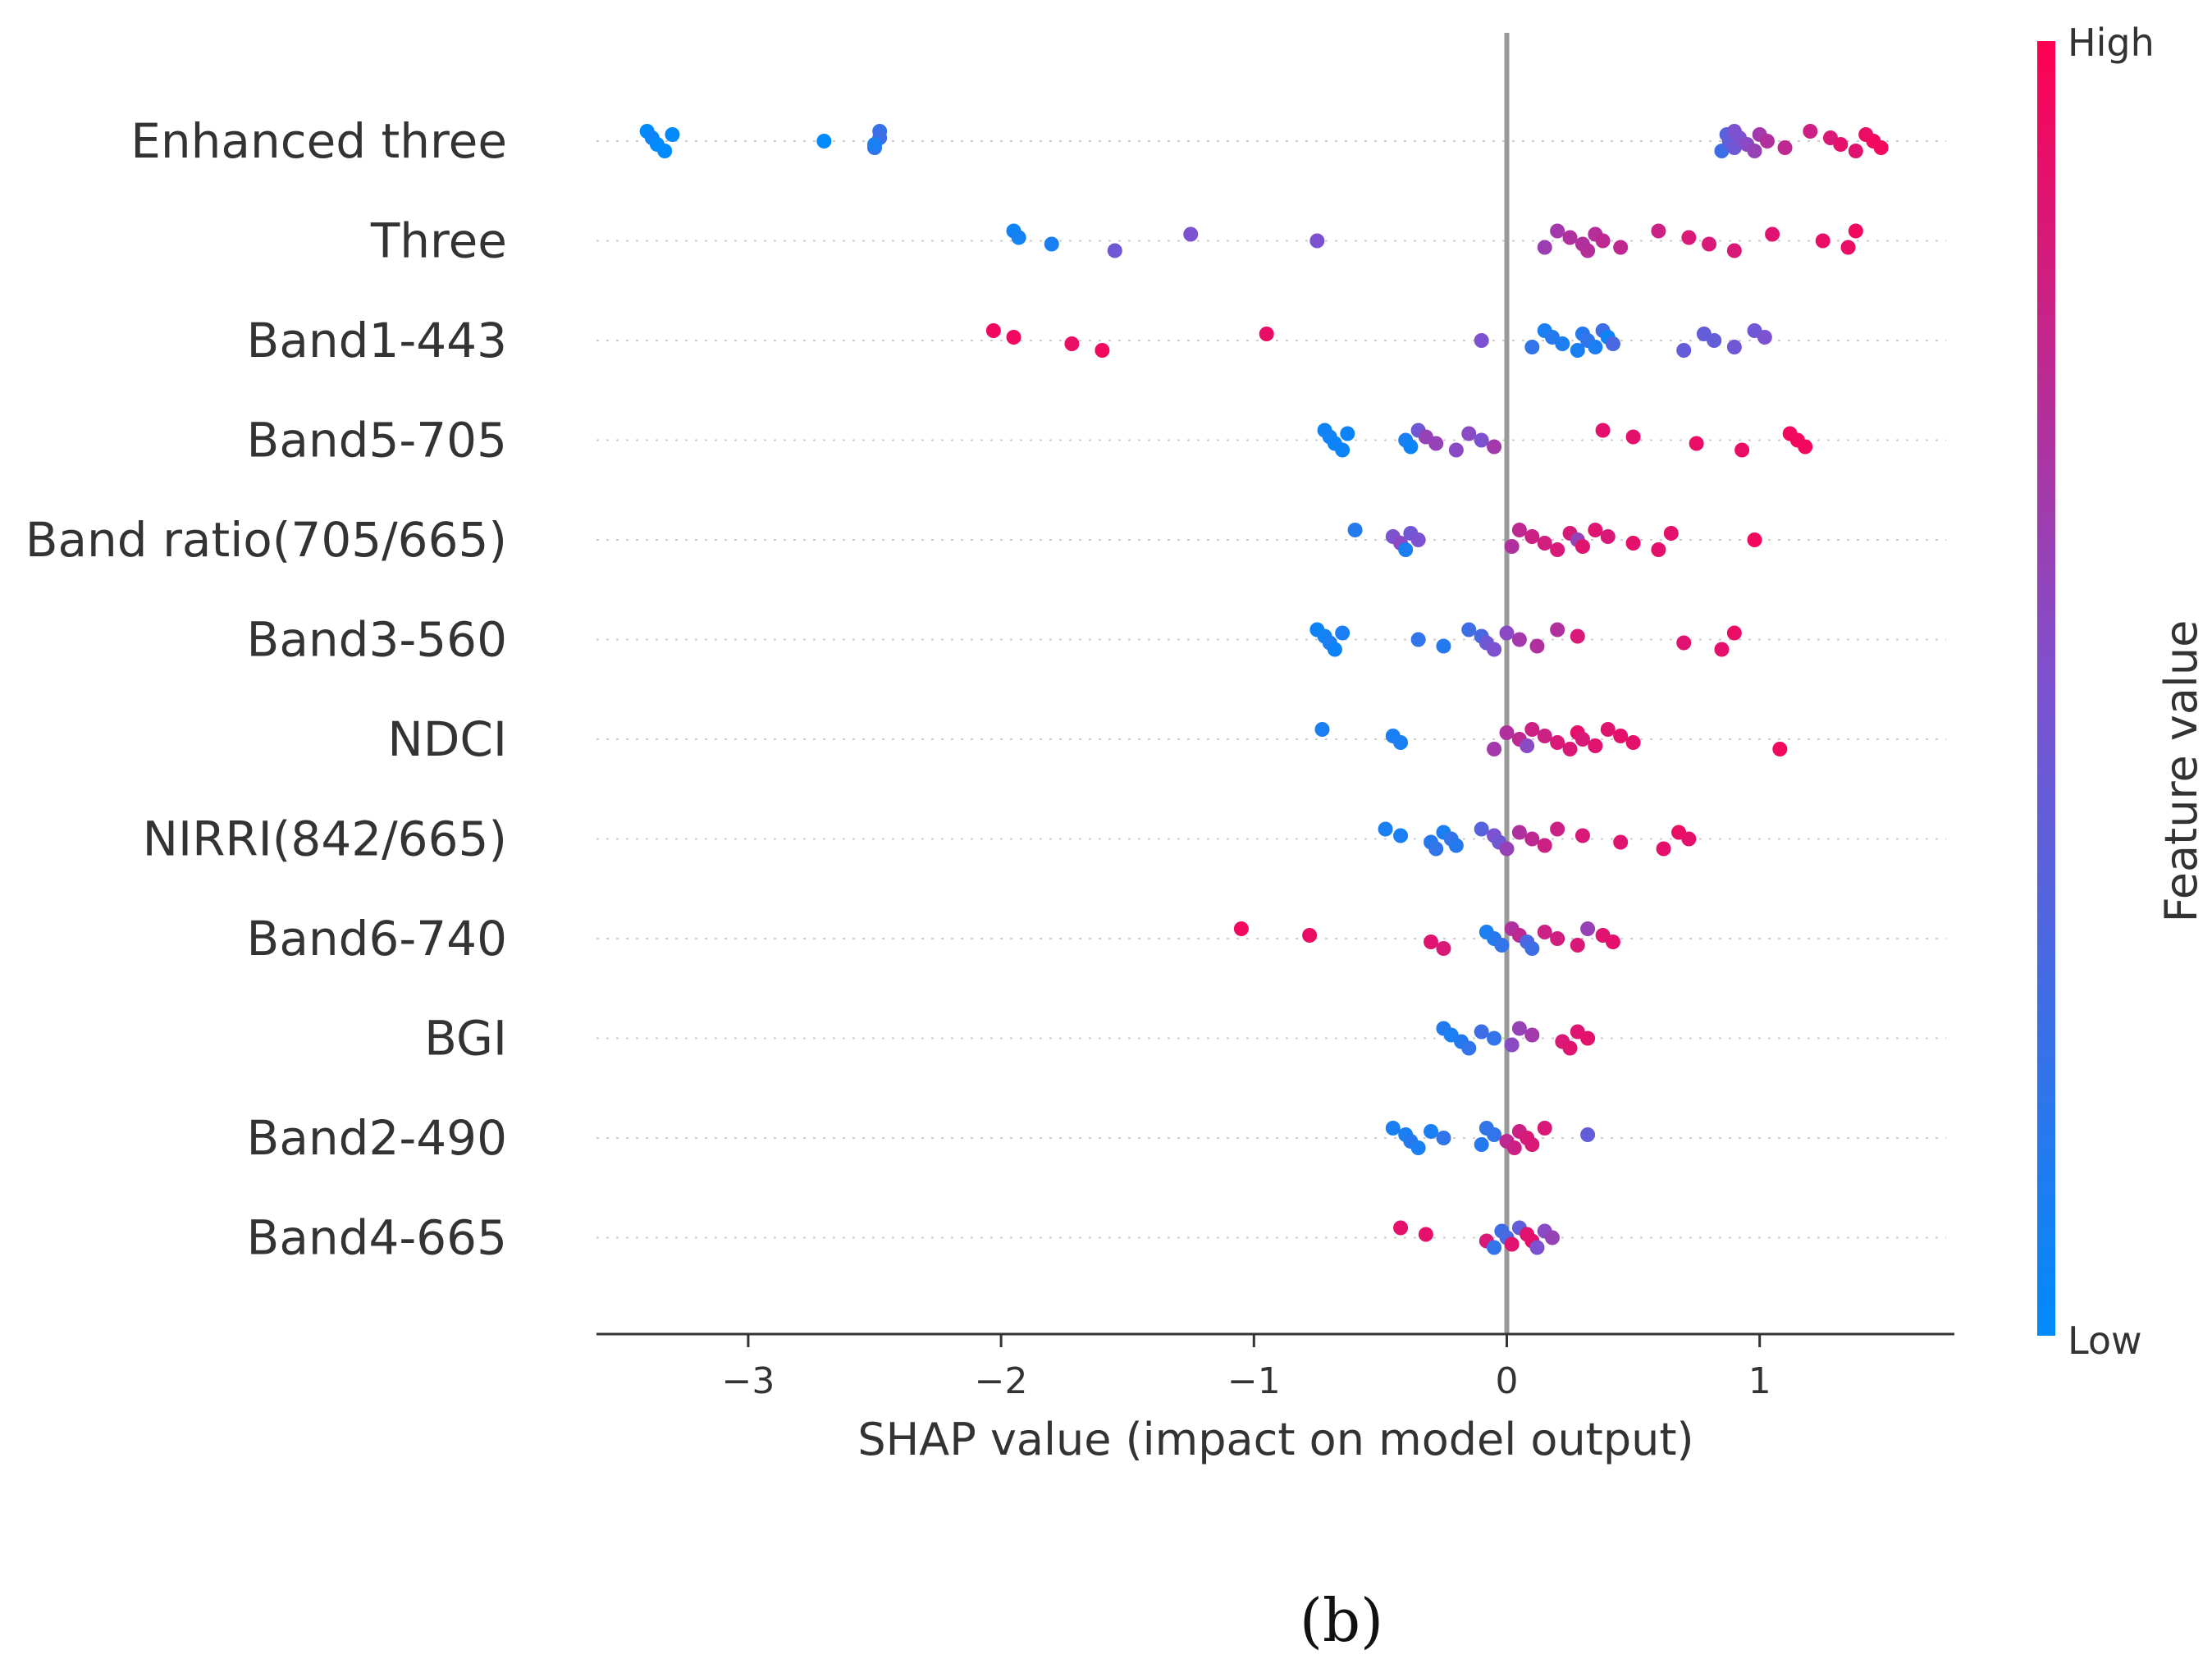 The image size is (2212, 1668). I want to click on colorbar-high-label: High, so click(2111, 43).